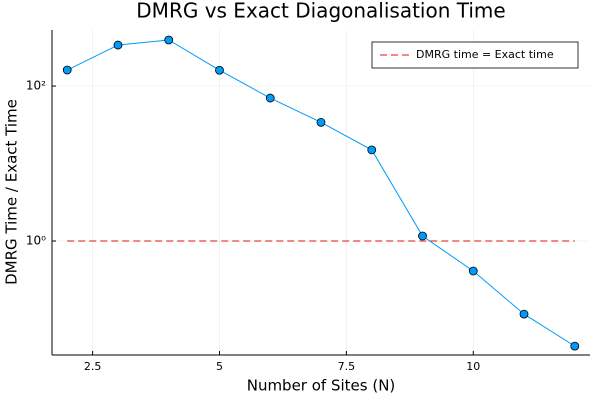 Image resolution: width=600 pixels, height=400 pixels. Describe the element at coordinates (12, 192) in the screenshot. I see `y-axis-label: DMRG Time / Exact Time` at that location.